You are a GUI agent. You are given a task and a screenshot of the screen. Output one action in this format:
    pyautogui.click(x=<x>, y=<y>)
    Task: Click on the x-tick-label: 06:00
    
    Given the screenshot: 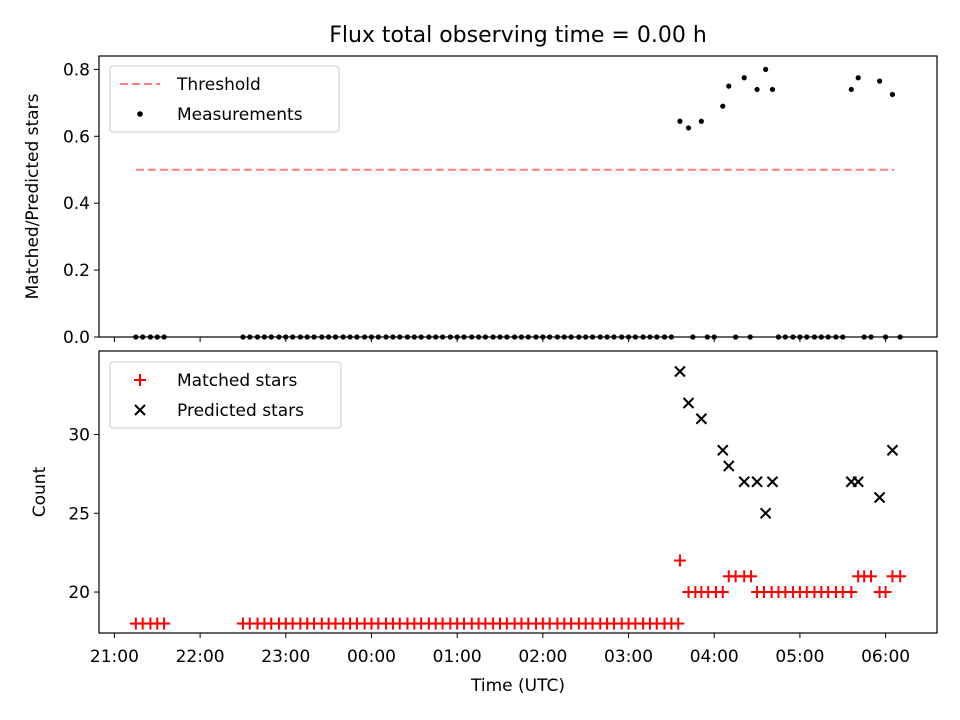 What is the action you would take?
    pyautogui.click(x=885, y=657)
    